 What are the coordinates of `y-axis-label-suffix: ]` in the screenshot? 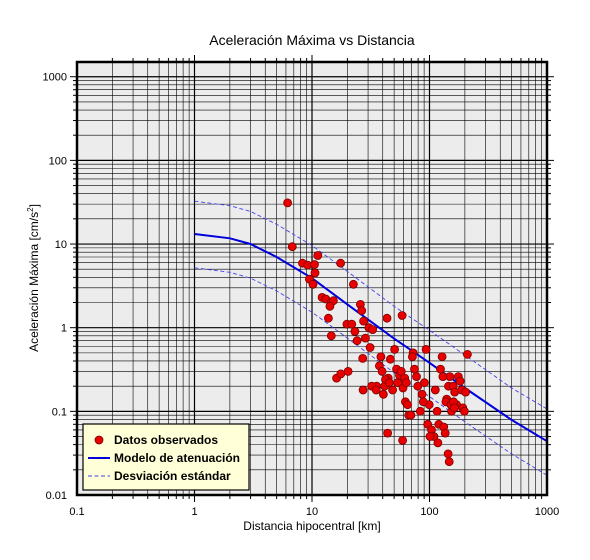 It's located at (34, 205).